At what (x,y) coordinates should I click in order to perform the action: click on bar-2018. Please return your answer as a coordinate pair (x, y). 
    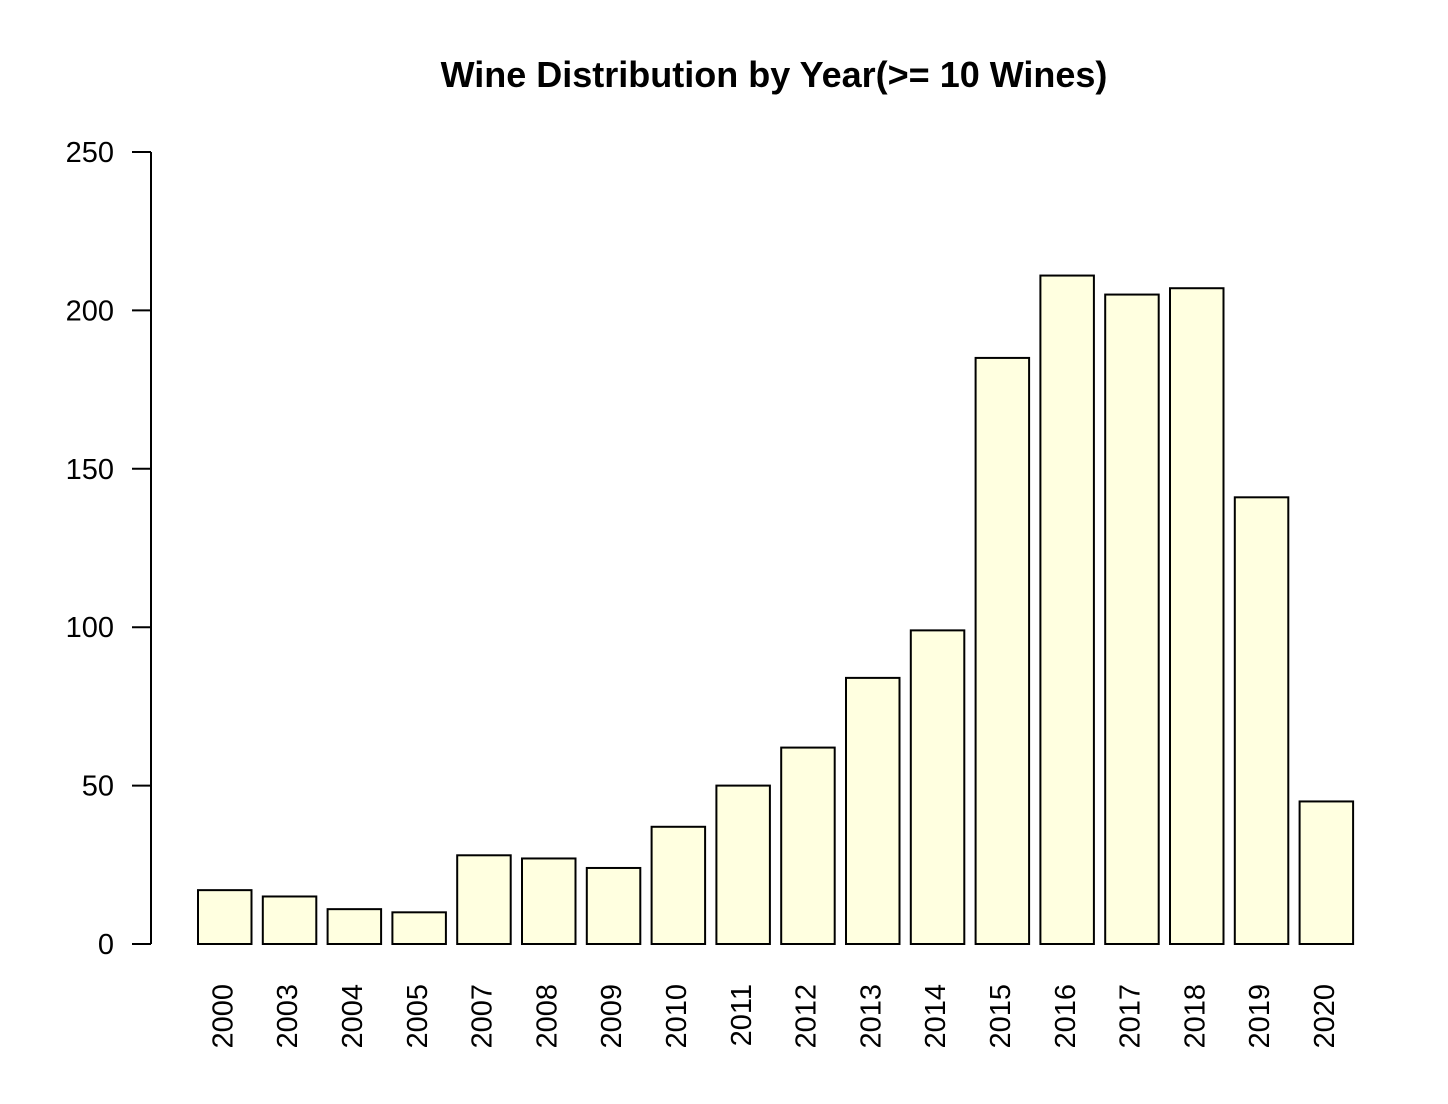
    Looking at the image, I should click on (1197, 616).